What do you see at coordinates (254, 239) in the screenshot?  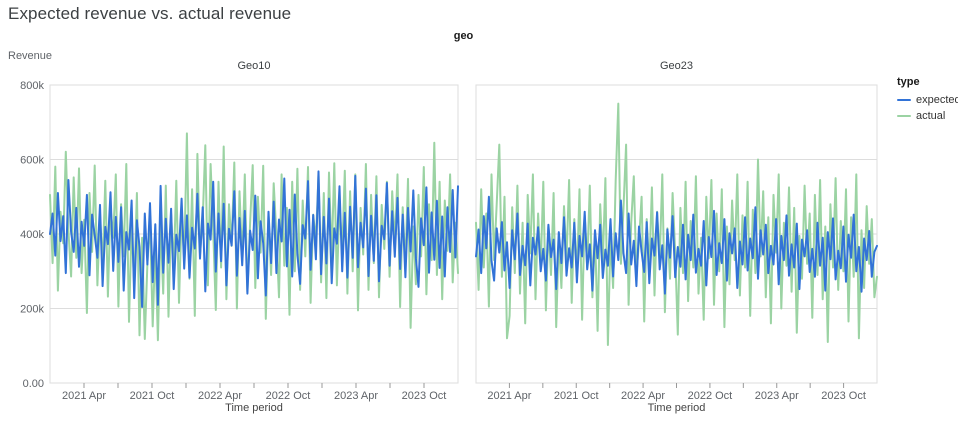 I see `geo10-expected-line` at bounding box center [254, 239].